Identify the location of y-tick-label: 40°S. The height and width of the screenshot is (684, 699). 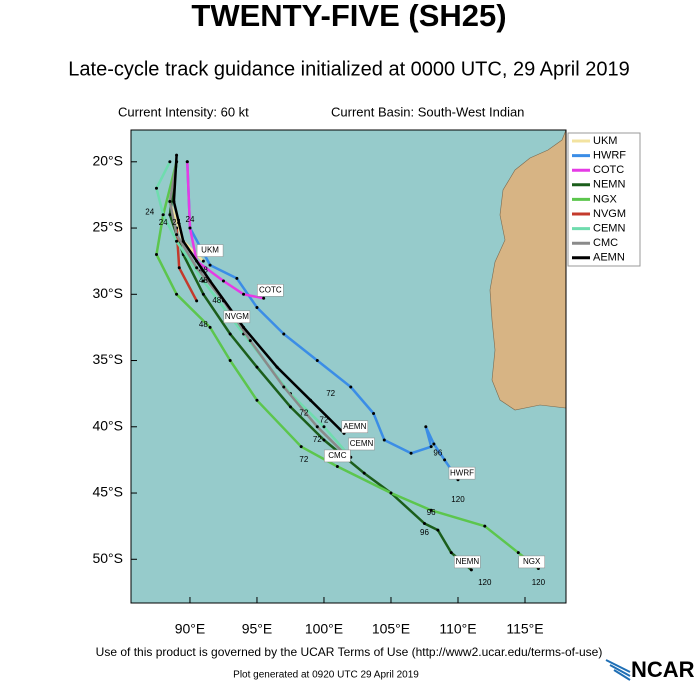
(107, 425).